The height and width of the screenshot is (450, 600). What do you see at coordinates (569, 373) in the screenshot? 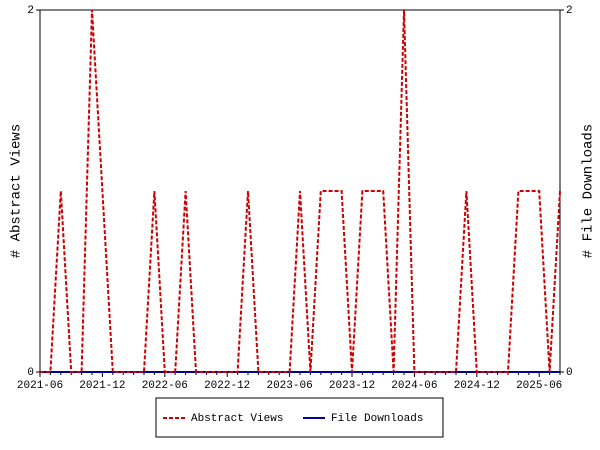
I see `y2-tick-label: 0` at bounding box center [569, 373].